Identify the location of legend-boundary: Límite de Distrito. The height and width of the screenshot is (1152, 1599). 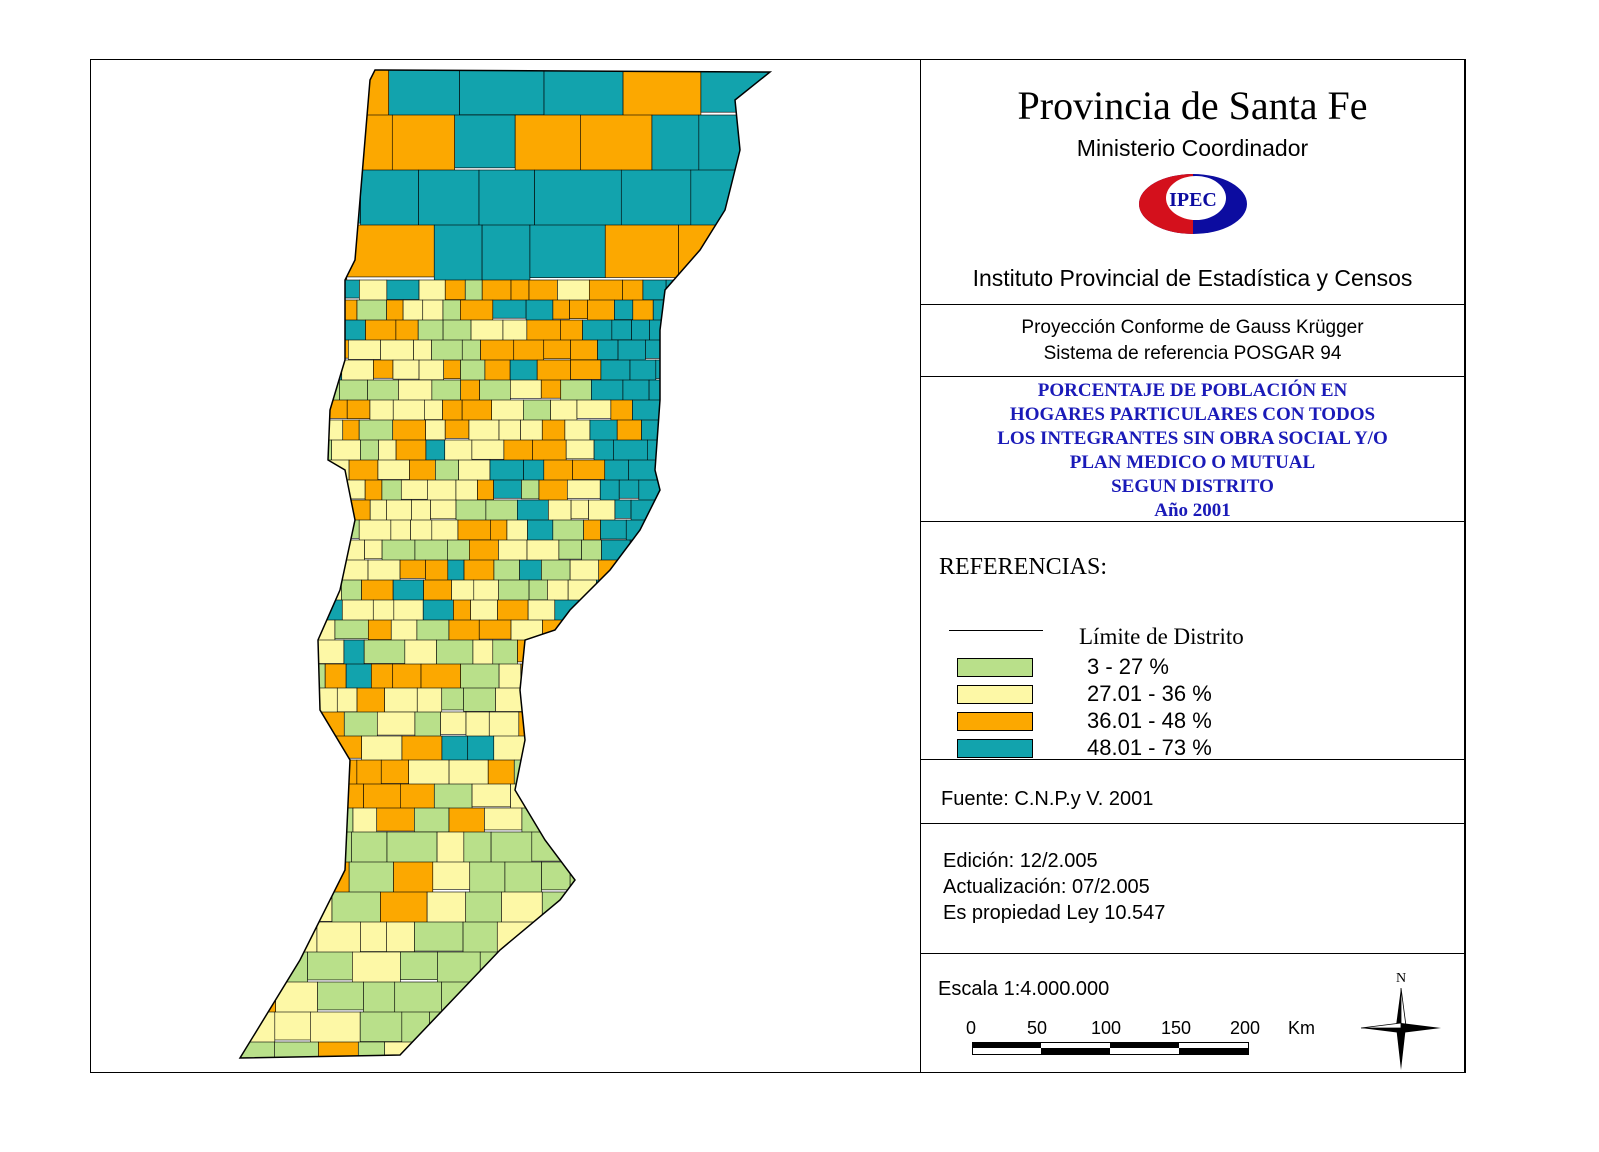
(1096, 630).